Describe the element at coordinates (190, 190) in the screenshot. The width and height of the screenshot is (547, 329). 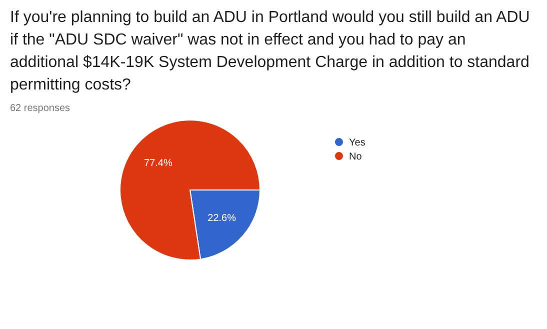
I see `pie-slice` at that location.